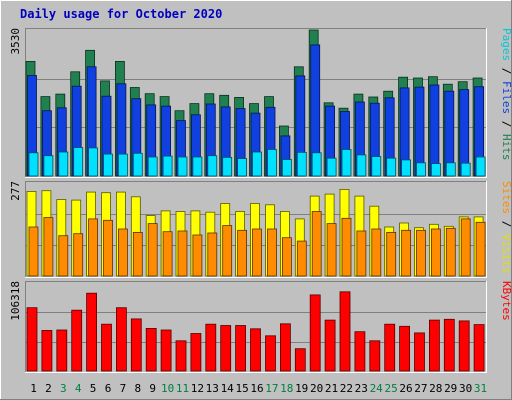 The image size is (512, 400). What do you see at coordinates (506, 147) in the screenshot?
I see `legend-entry: Hits` at bounding box center [506, 147].